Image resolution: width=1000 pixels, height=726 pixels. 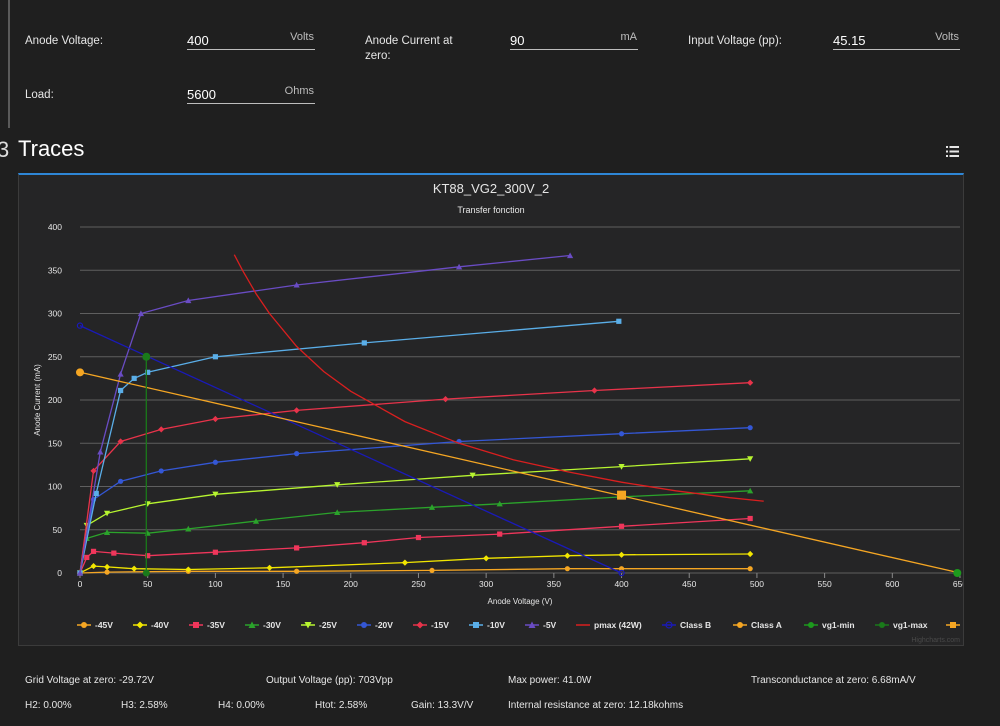 I want to click on legend-item-10v: -10V, so click(x=487, y=625).